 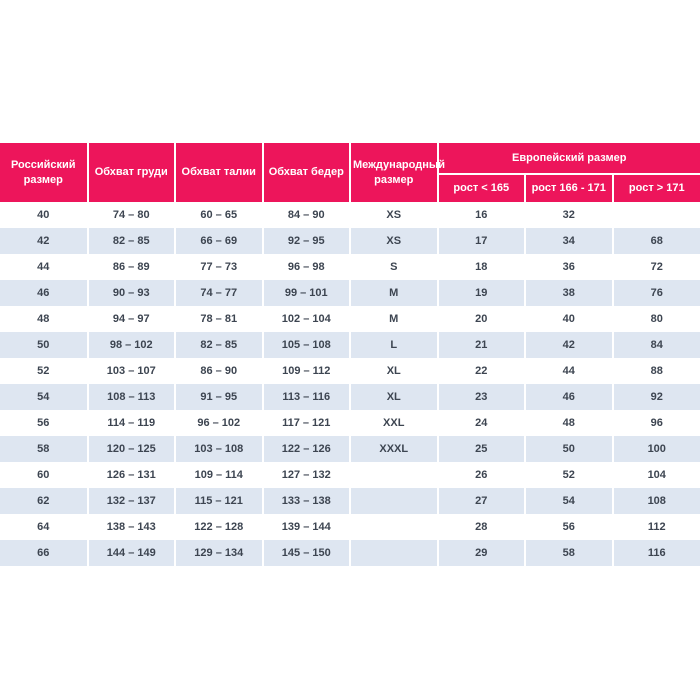 What do you see at coordinates (218, 215) in the screenshot?
I see `cell-waist: 60 – 65` at bounding box center [218, 215].